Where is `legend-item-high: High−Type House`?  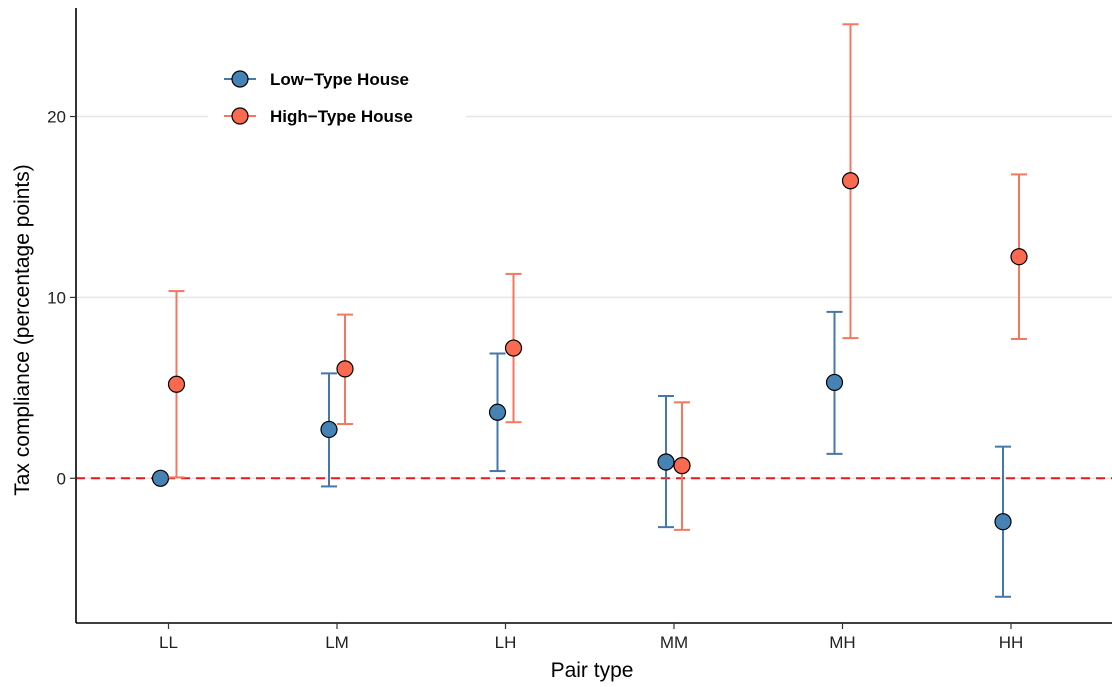
legend-item-high: High−Type House is located at coordinates (318, 116).